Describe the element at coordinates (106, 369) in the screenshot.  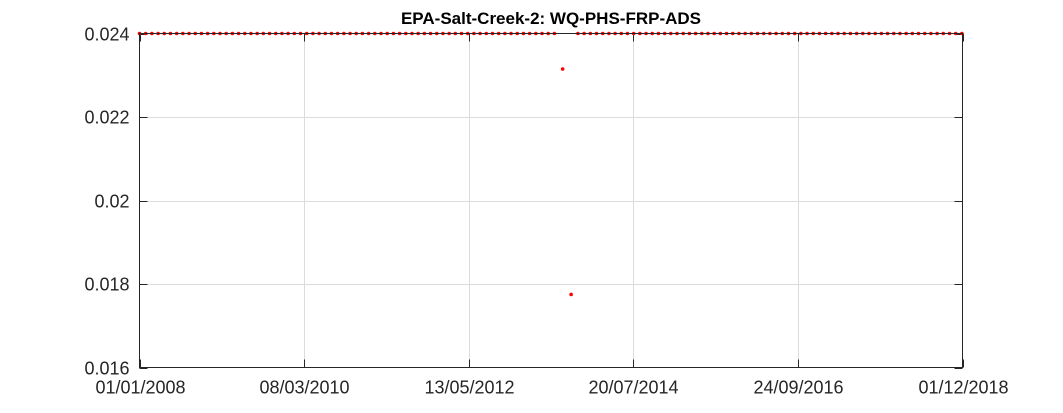
I see `y-tick-label: 0.016` at that location.